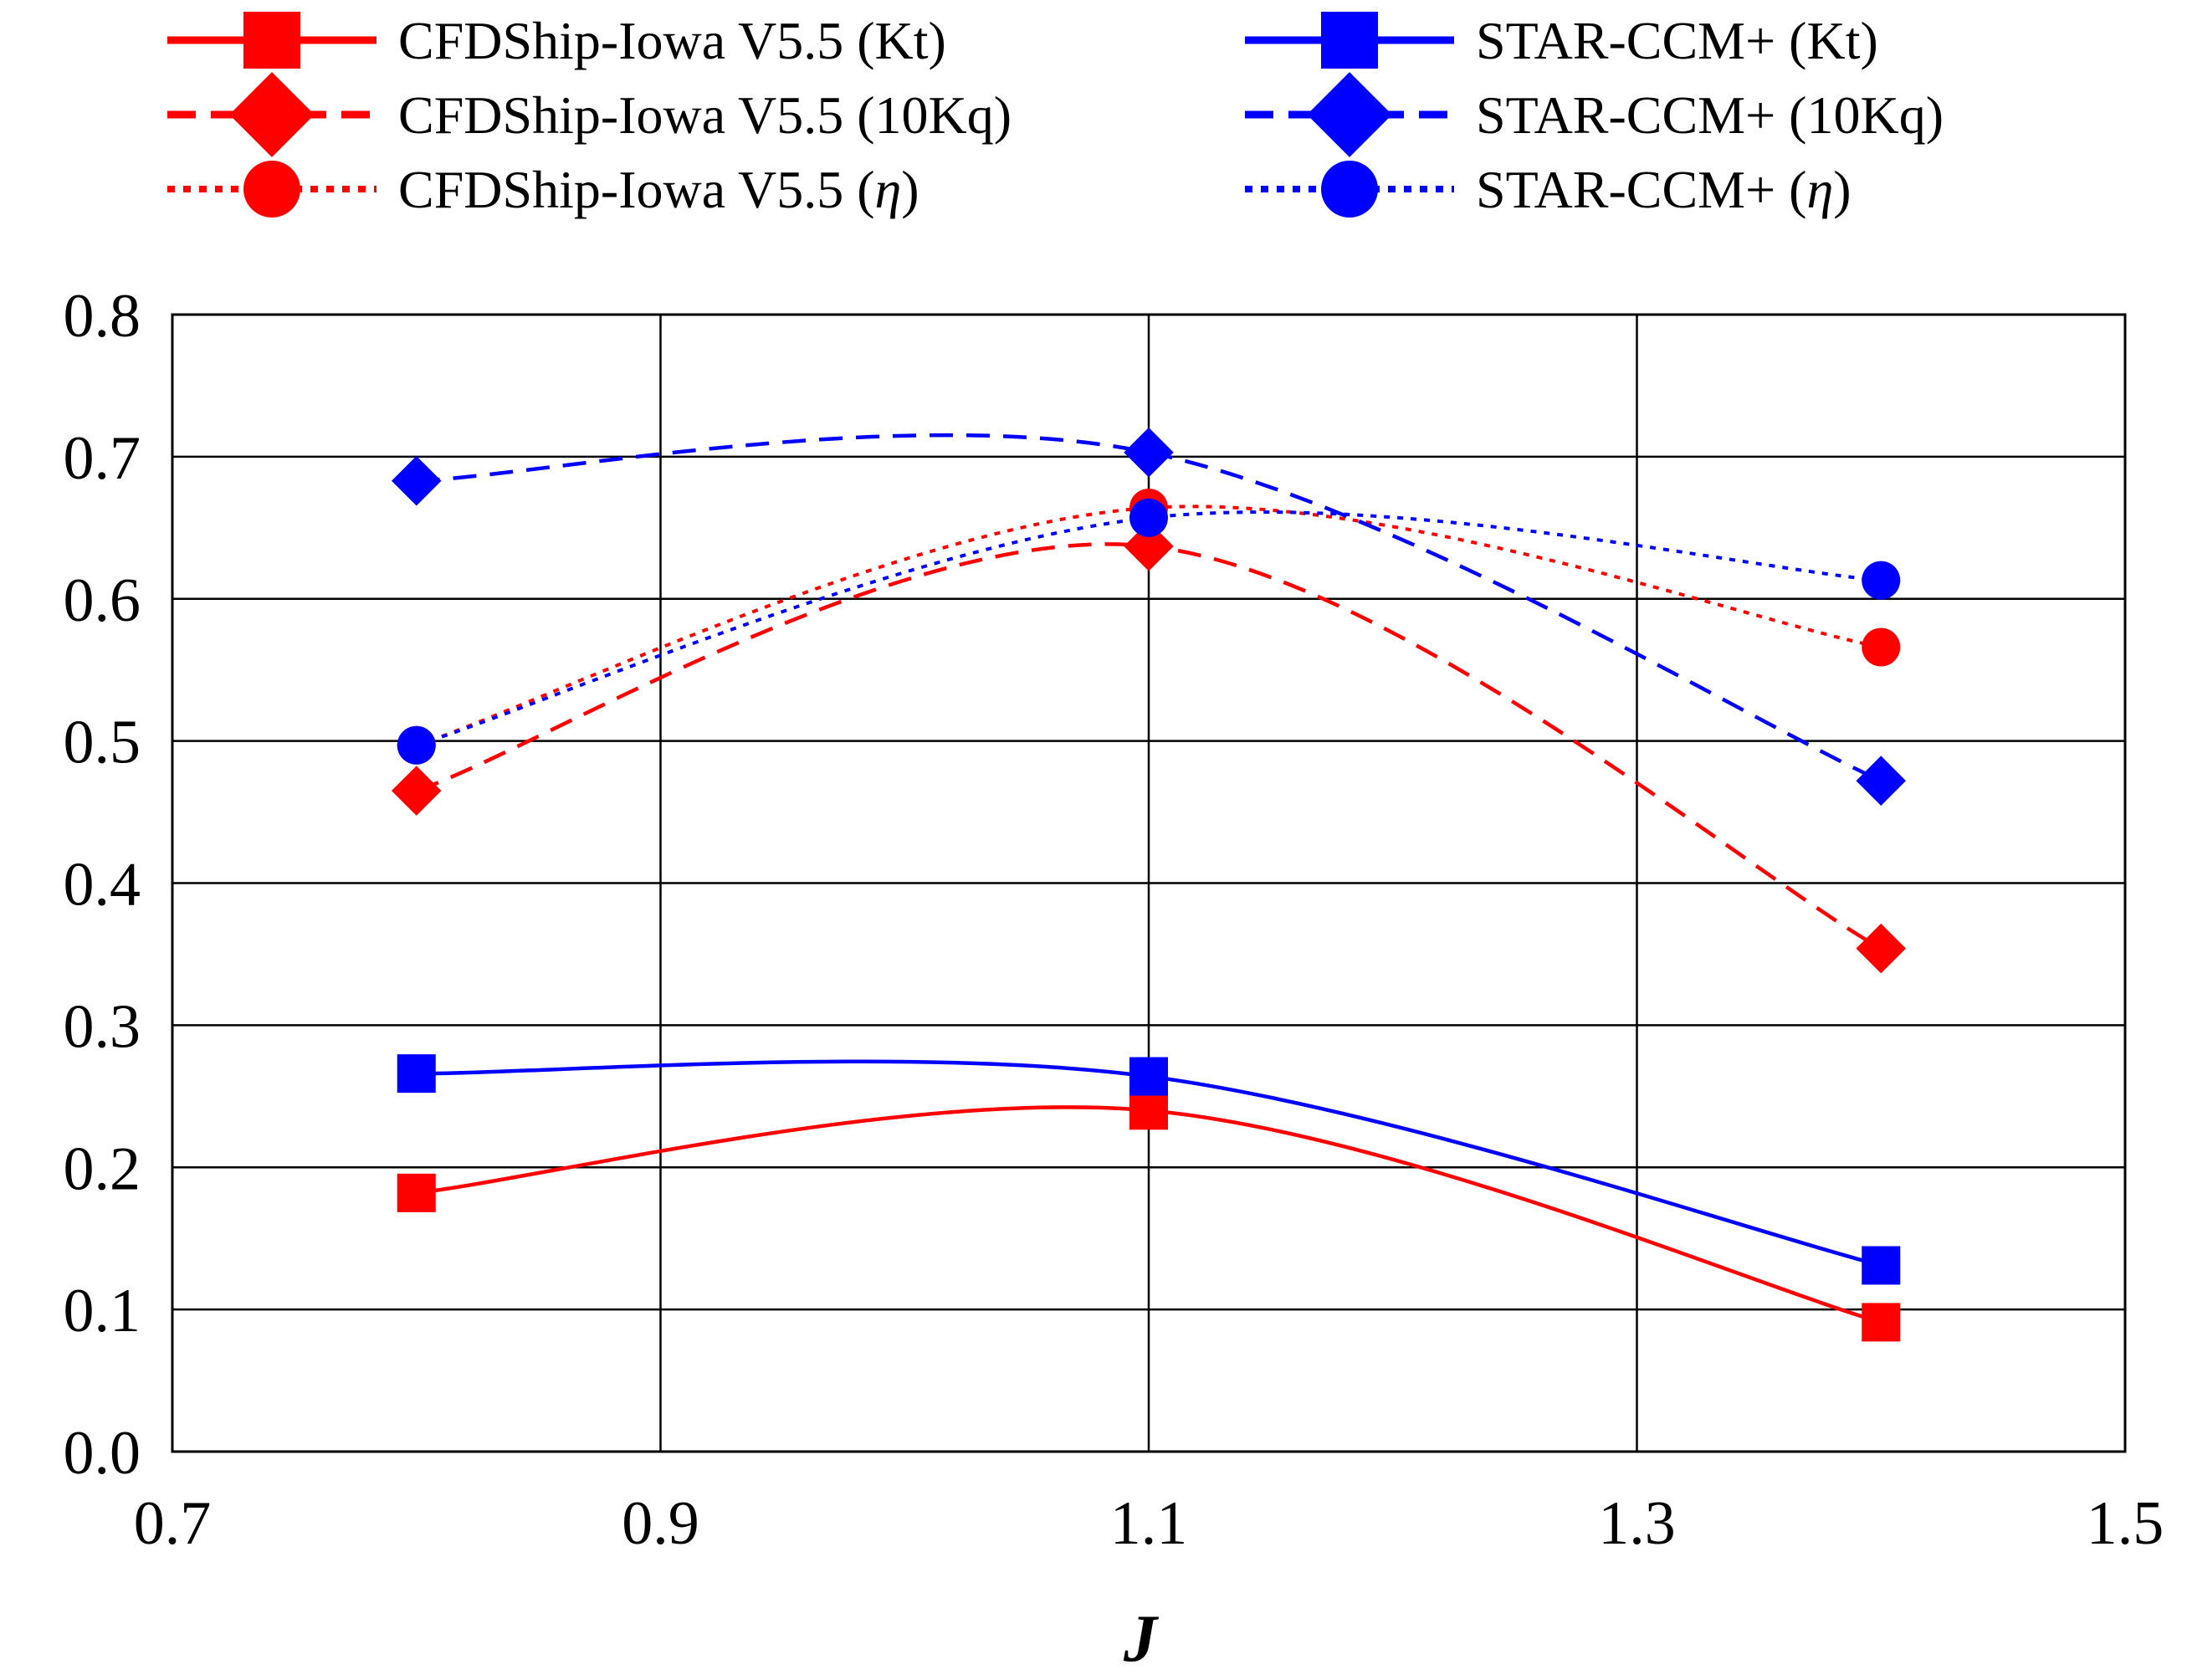  I want to click on y-tick-label: 0.7, so click(102, 458).